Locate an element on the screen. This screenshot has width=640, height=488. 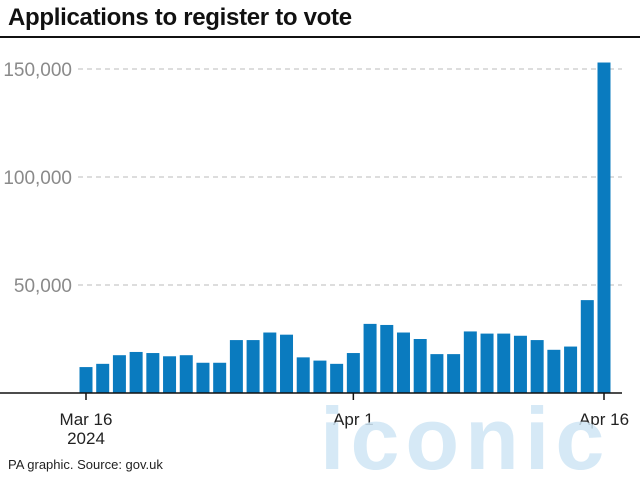
title-rule is located at coordinates (320, 37).